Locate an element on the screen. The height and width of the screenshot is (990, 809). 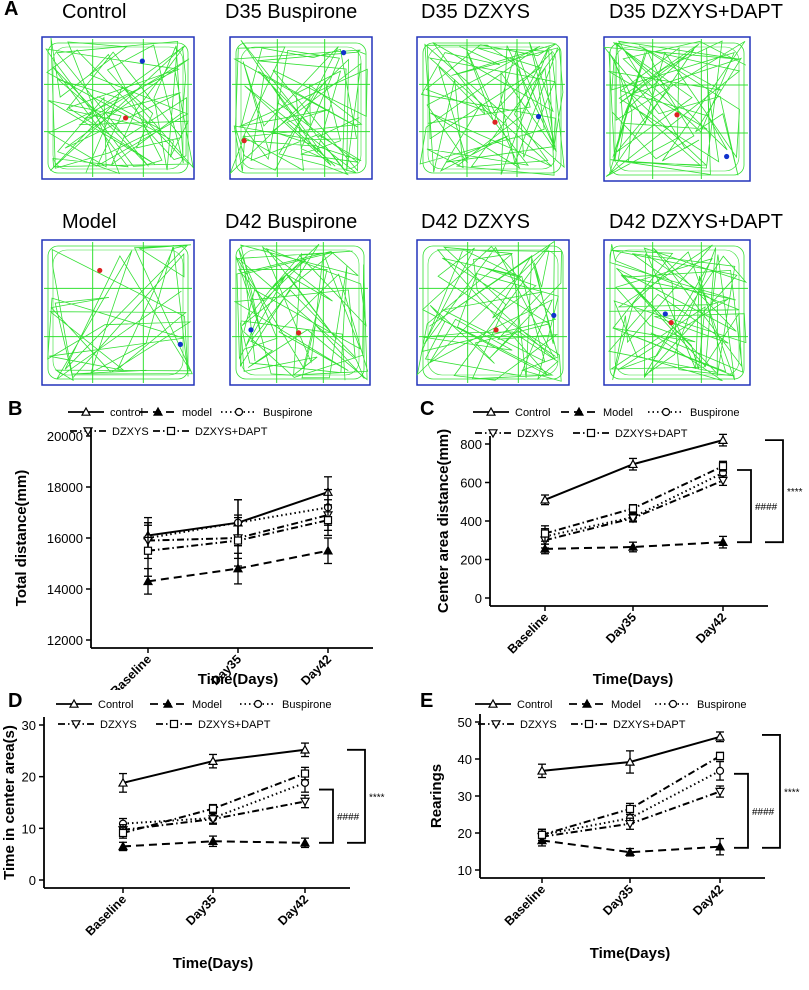
arena-title: D35 DZXYS+DAPT is located at coordinates (696, 12).